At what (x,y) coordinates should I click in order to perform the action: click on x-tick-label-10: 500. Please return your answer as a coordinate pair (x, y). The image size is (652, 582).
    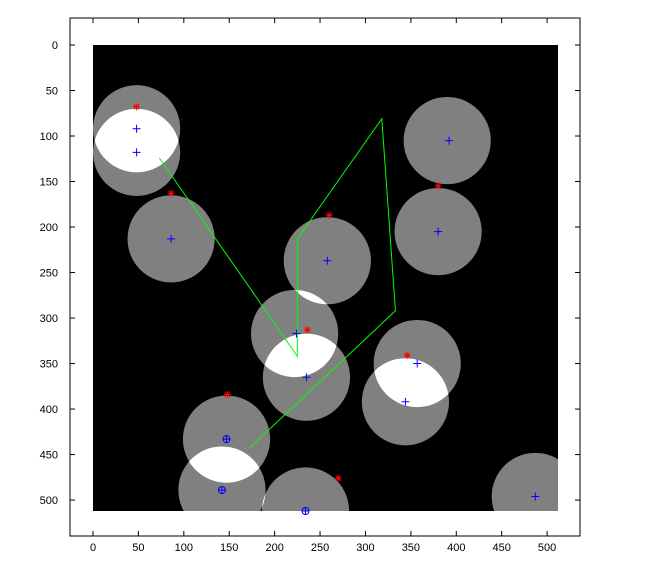
    Looking at the image, I should click on (547, 548).